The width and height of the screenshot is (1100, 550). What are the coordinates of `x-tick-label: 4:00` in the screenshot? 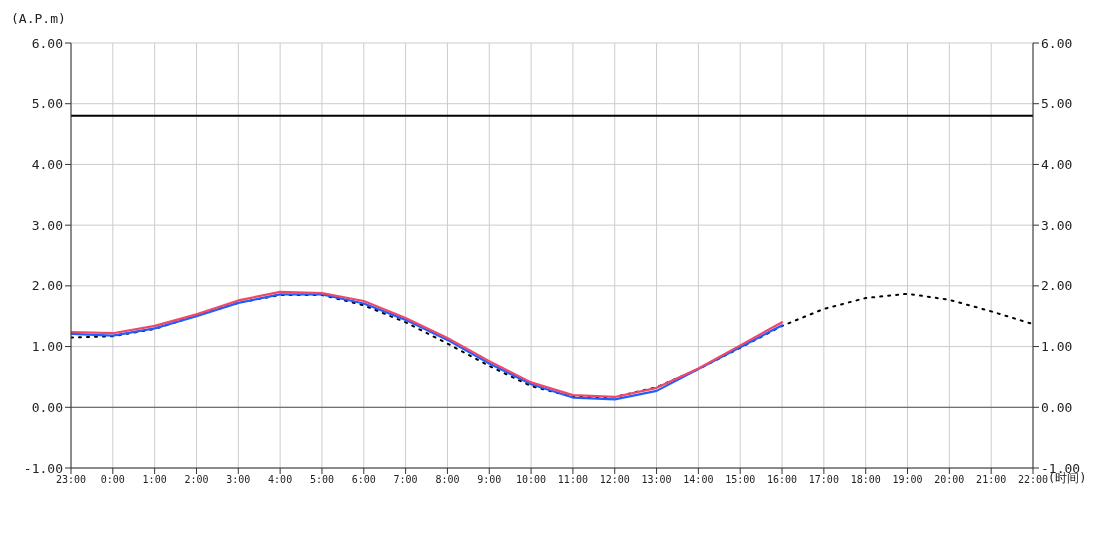 It's located at (280, 480).